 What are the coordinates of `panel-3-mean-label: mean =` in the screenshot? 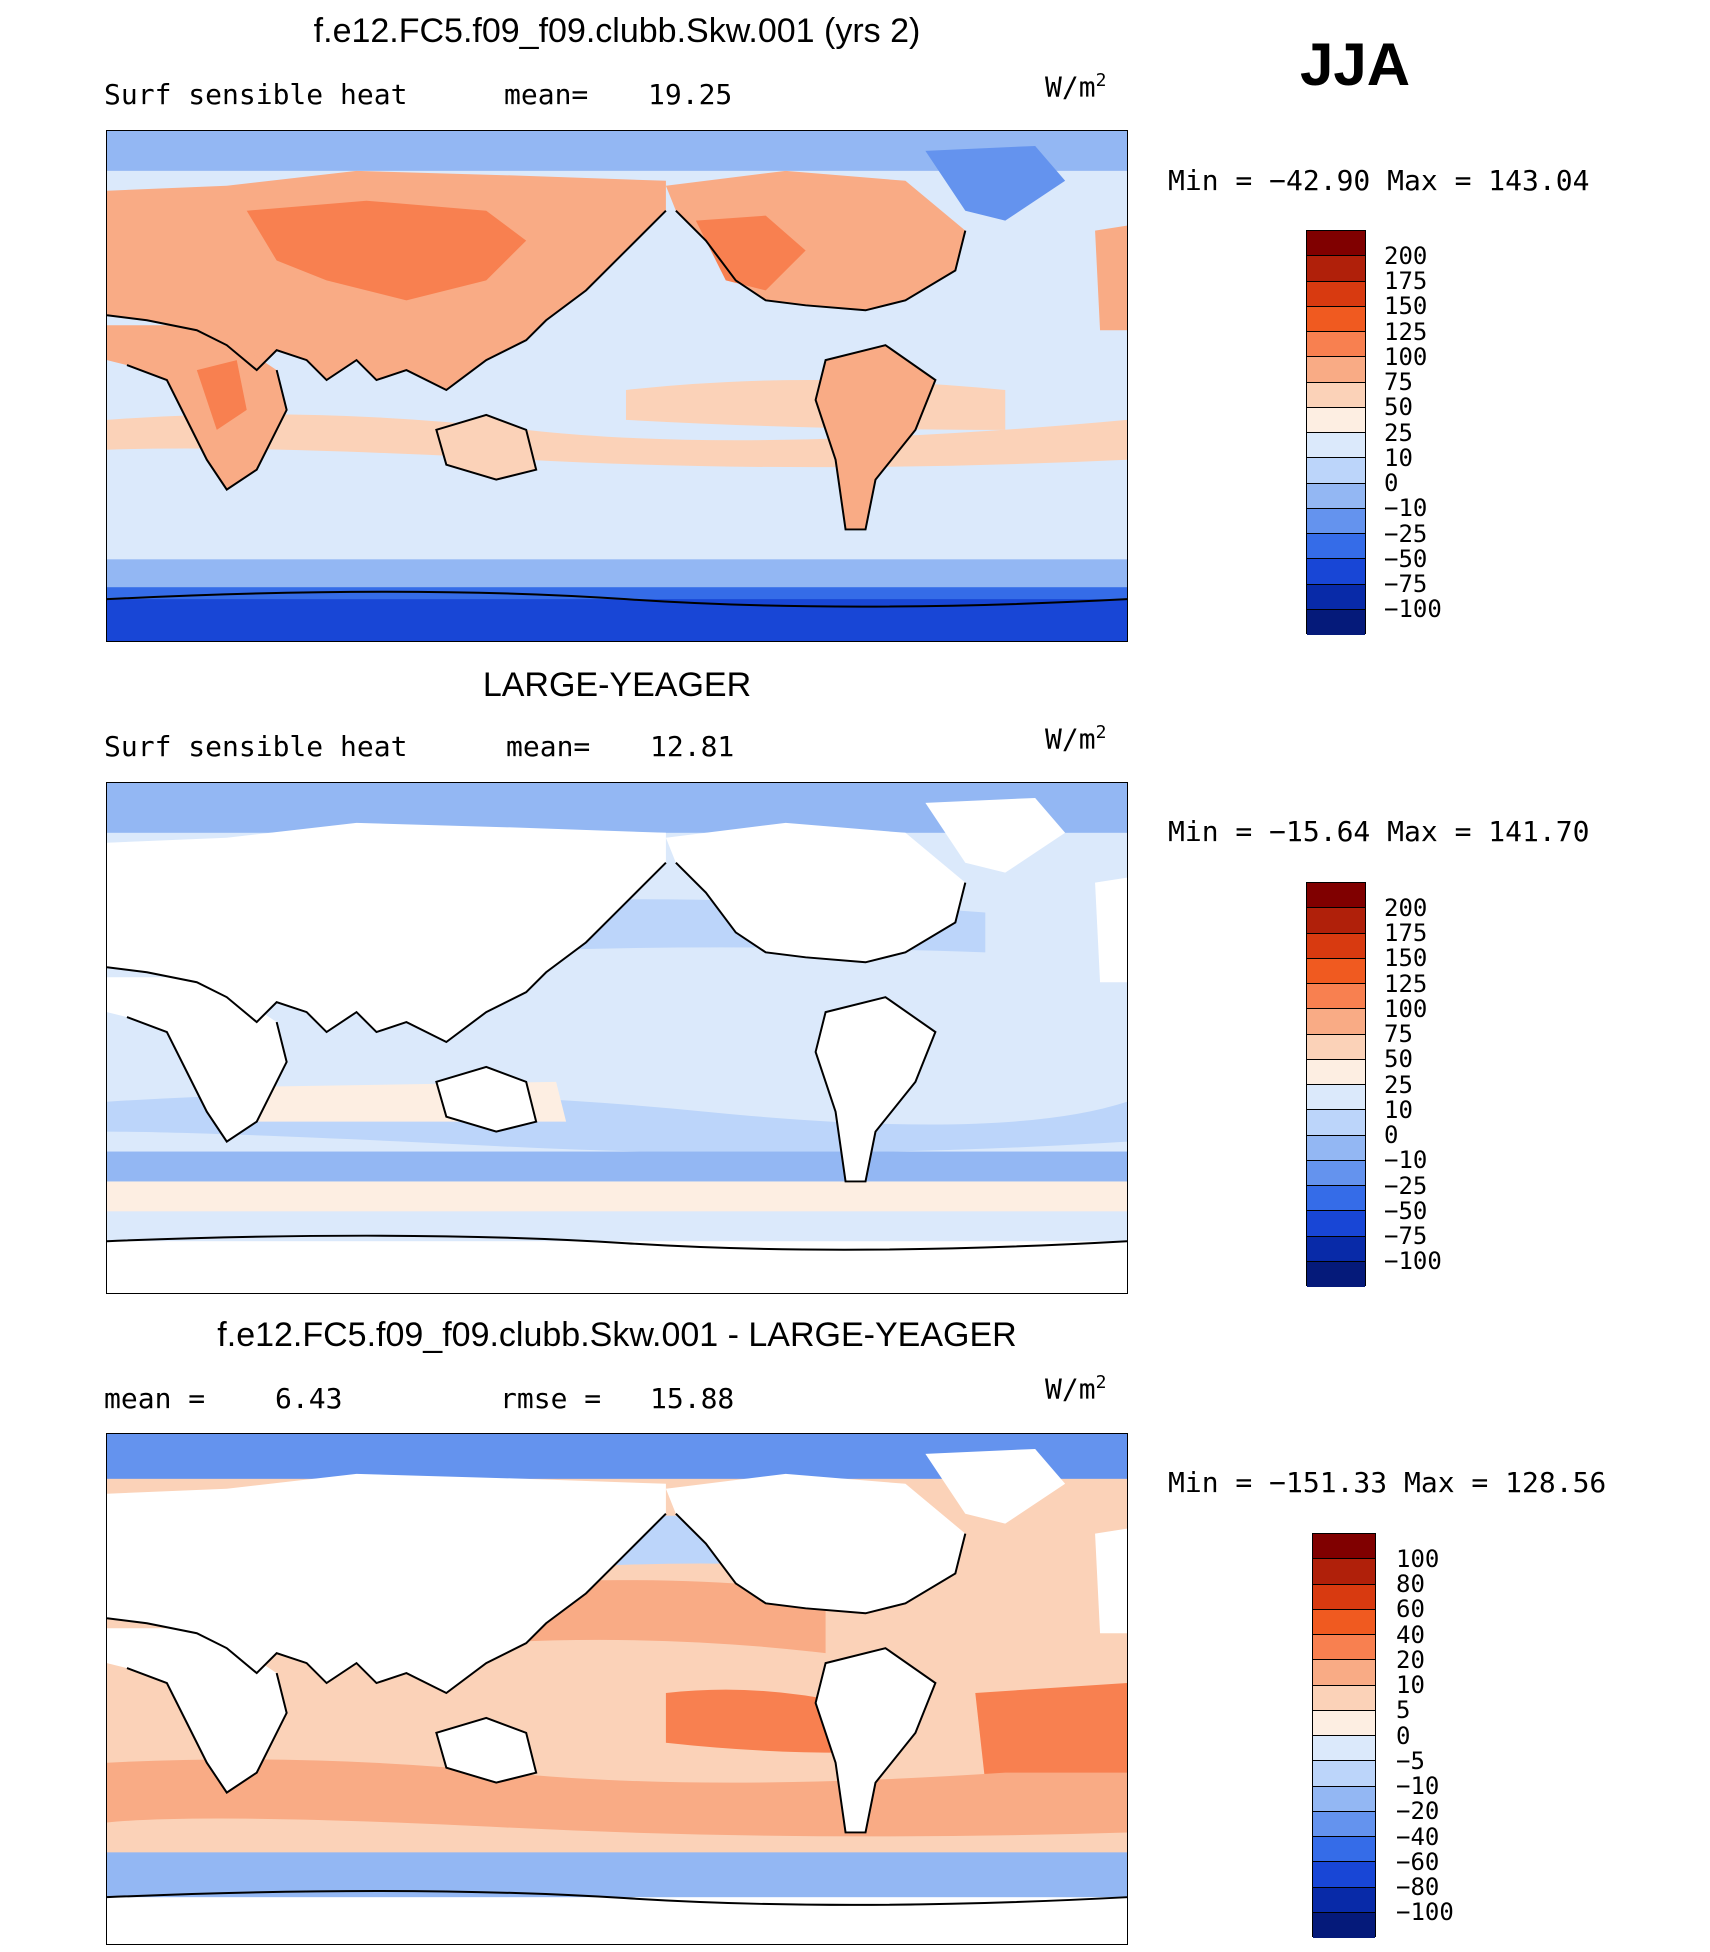 It's located at (155, 1398).